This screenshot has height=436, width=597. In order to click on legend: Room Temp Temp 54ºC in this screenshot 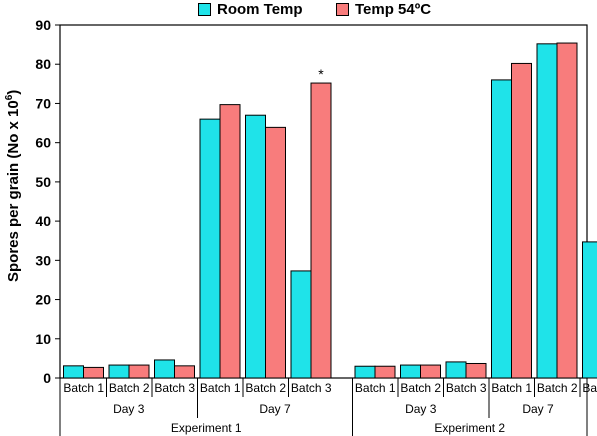, I will do `click(298, 10)`.